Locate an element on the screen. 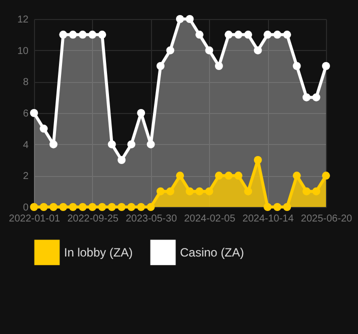  y-tick-label: 4 is located at coordinates (25, 145).